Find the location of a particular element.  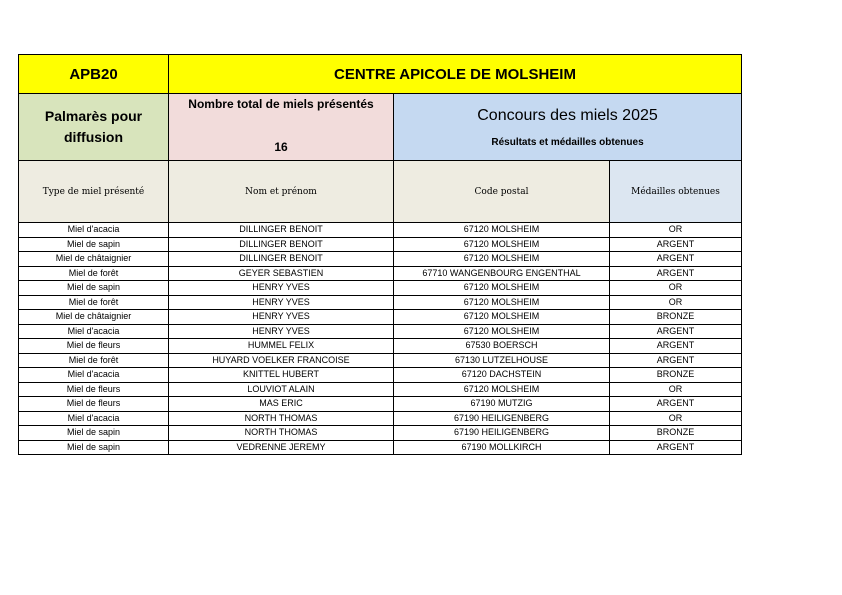

resultats-subtitle: Résultats et médailles obtenues is located at coordinates (567, 142).